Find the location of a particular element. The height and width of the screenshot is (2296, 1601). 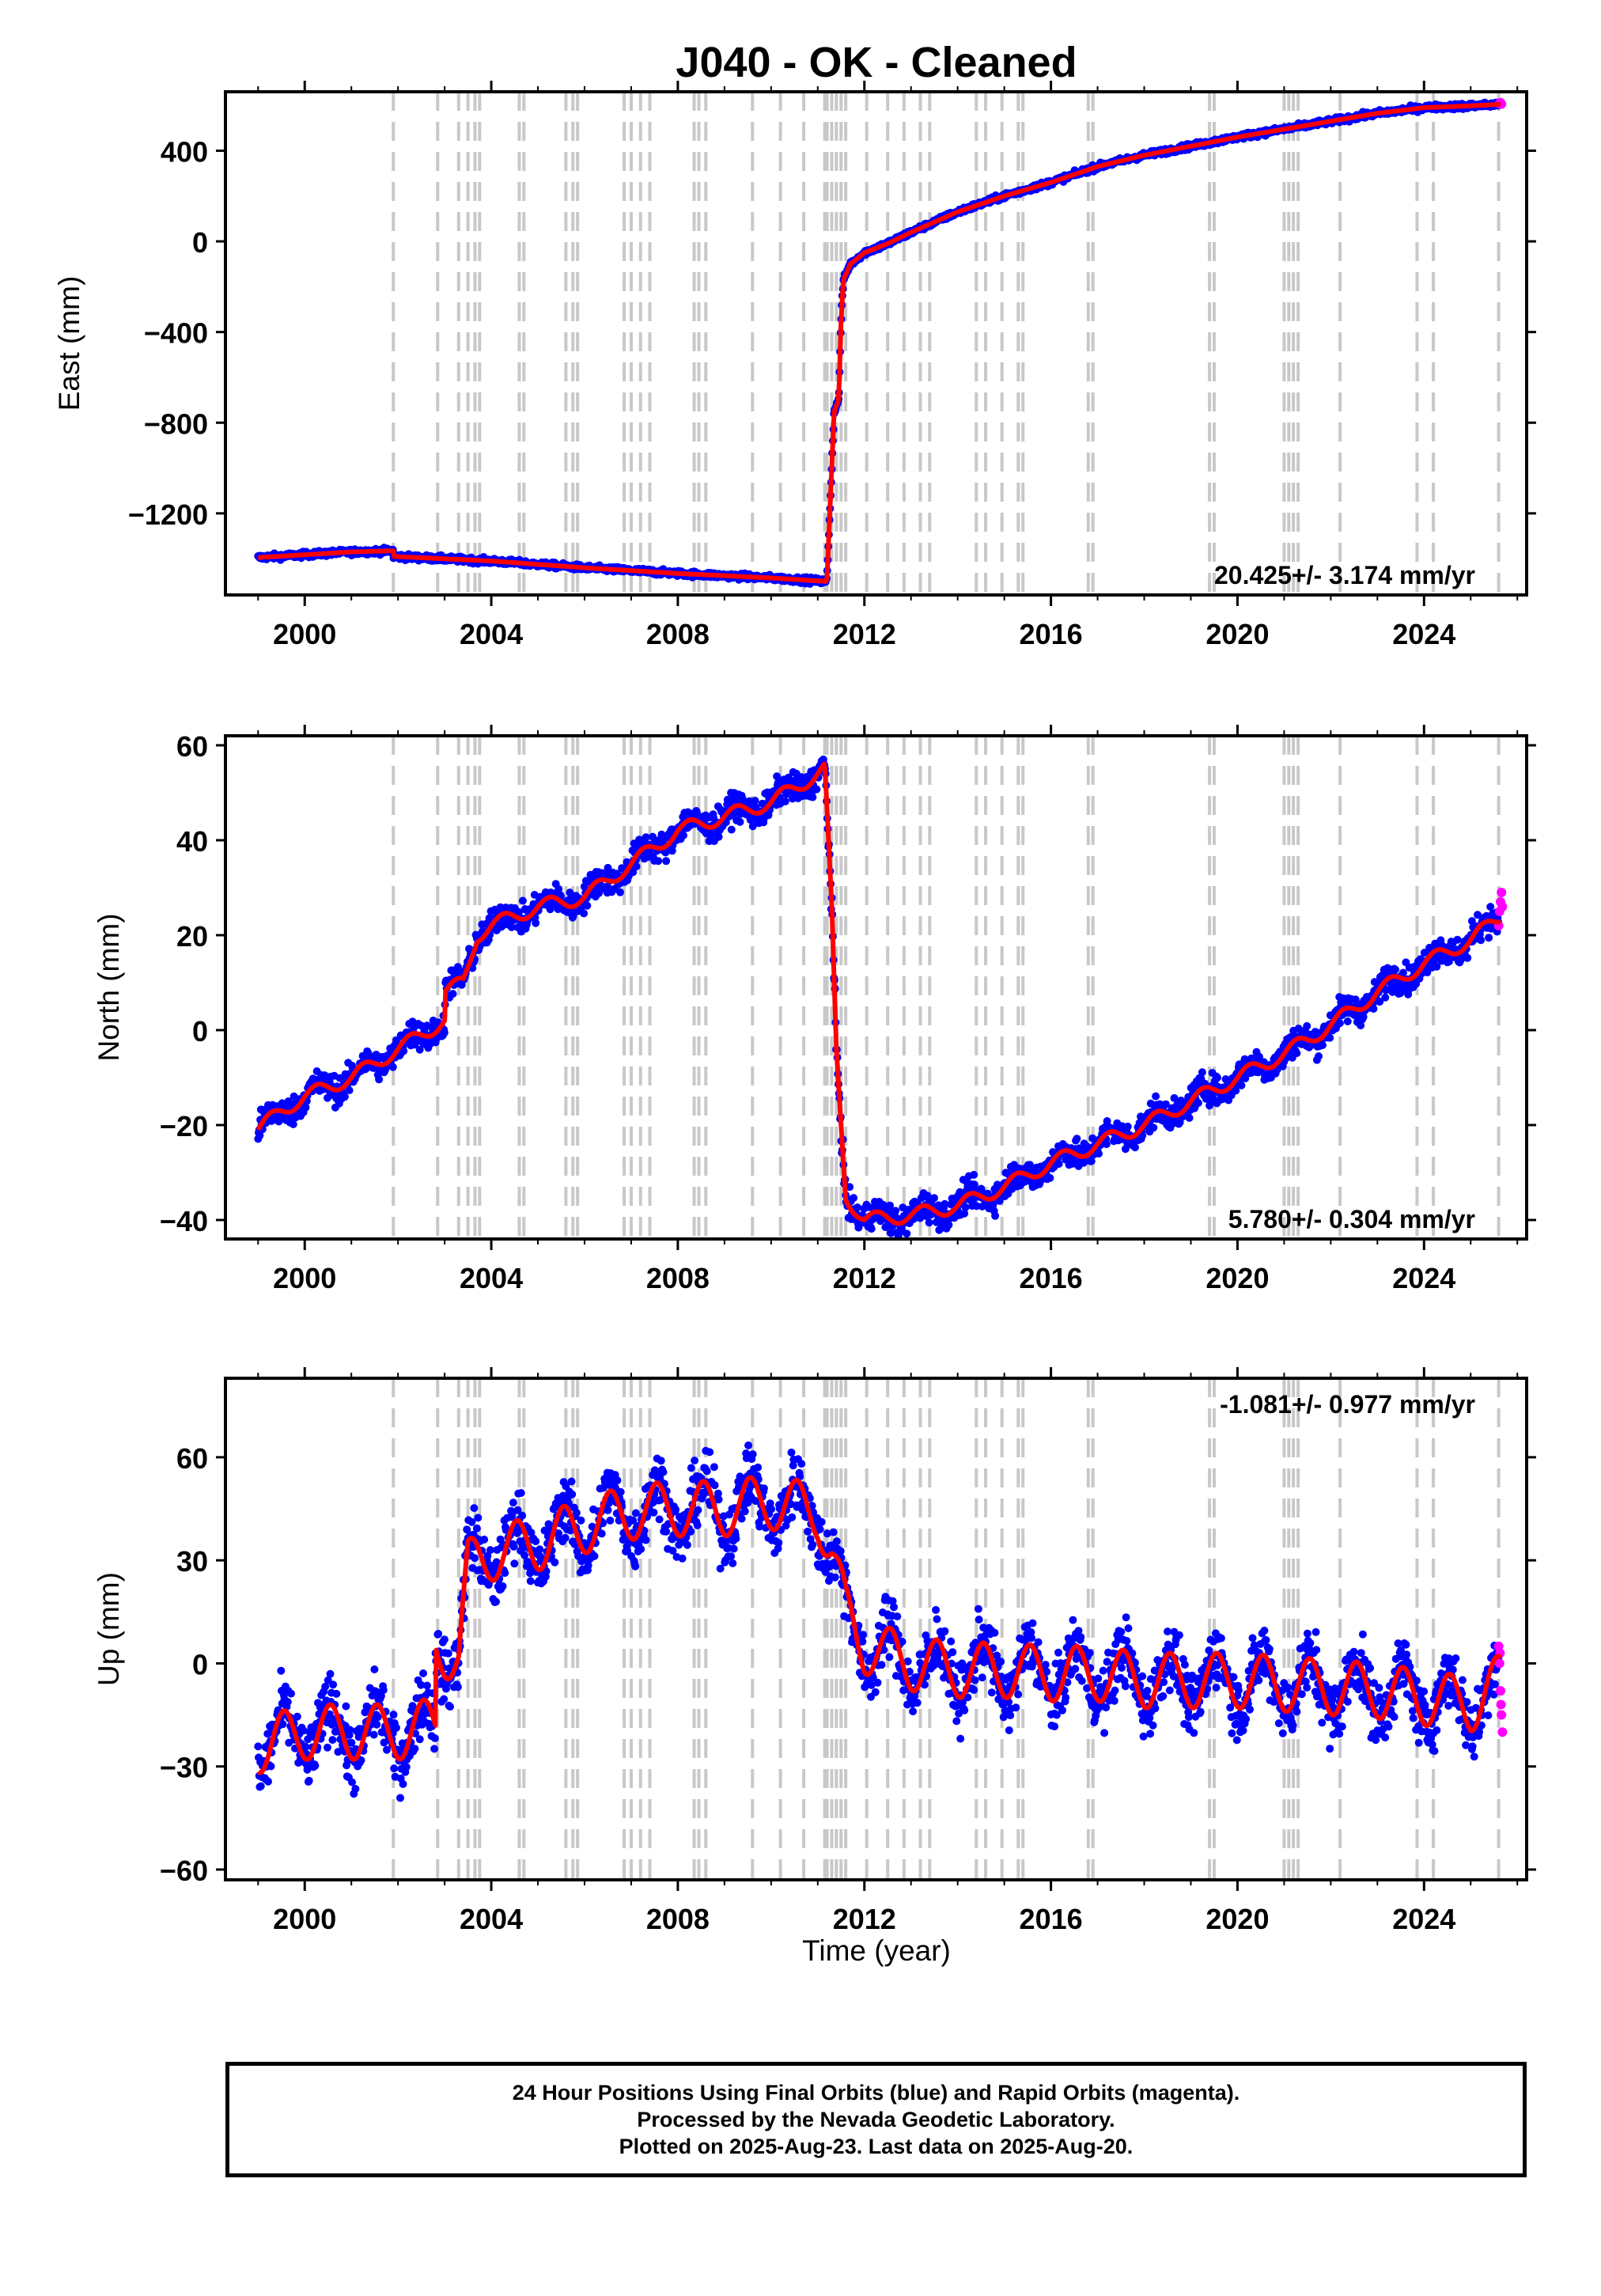

y-axis-label: North (mm) is located at coordinates (109, 987).